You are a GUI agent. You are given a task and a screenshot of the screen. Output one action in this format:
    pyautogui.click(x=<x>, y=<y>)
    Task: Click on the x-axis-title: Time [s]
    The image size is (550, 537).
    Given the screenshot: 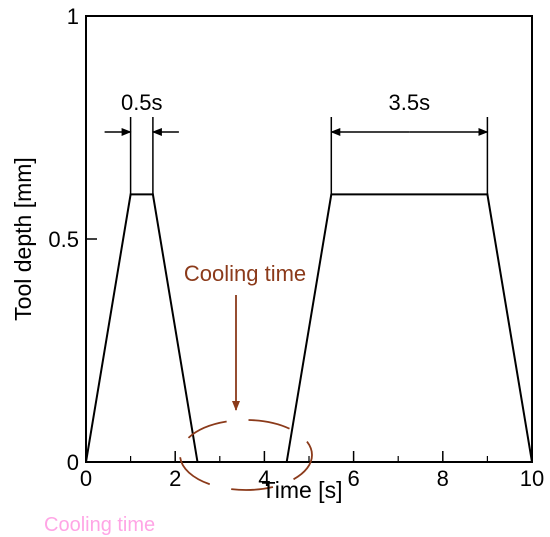 What is the action you would take?
    pyautogui.click(x=302, y=490)
    